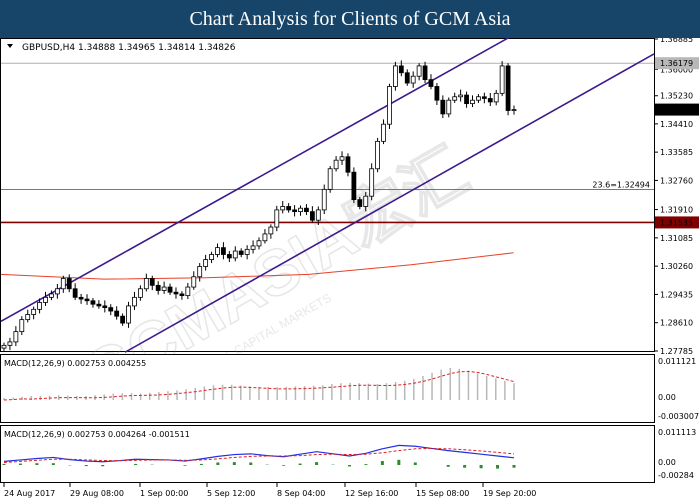  I want to click on x-tick-label: 15 Sep 08:00, so click(442, 493).